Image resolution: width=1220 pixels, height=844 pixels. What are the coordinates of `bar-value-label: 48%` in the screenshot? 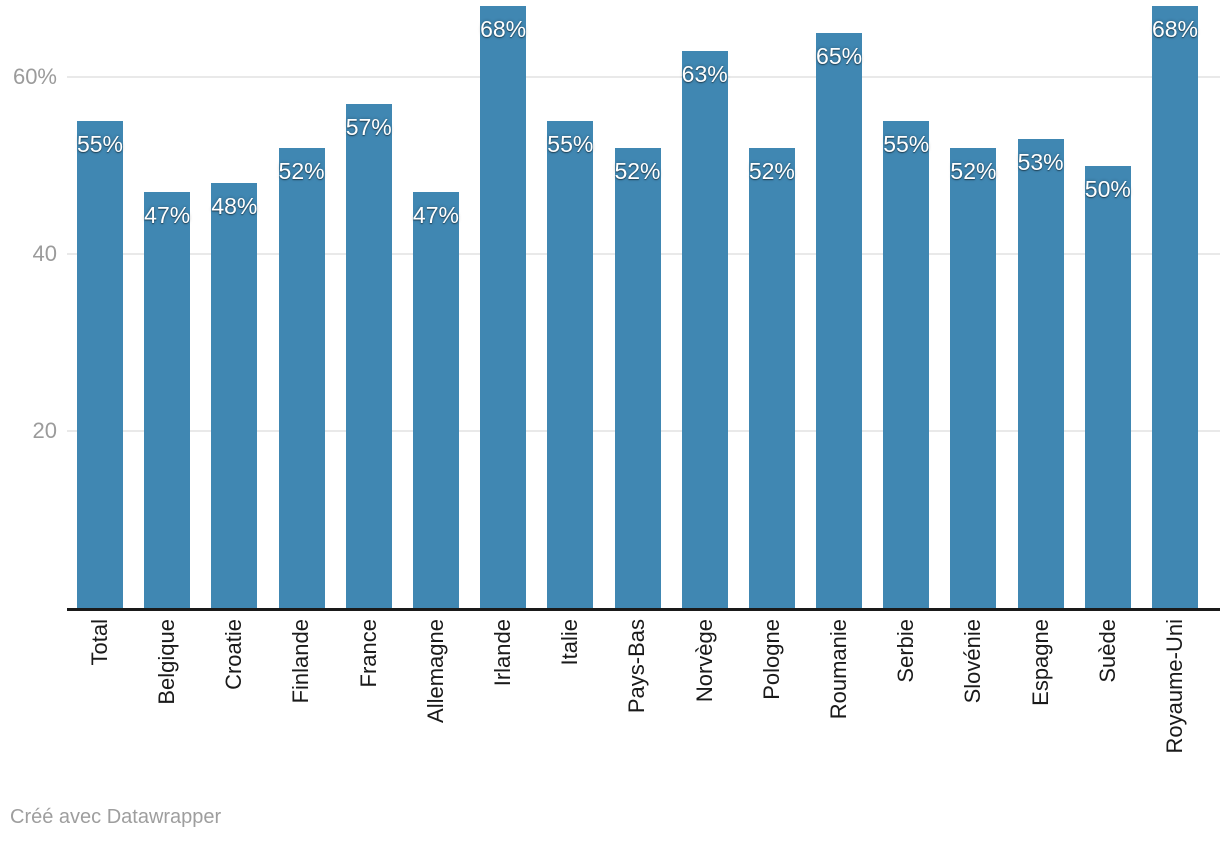 It's located at (234, 206).